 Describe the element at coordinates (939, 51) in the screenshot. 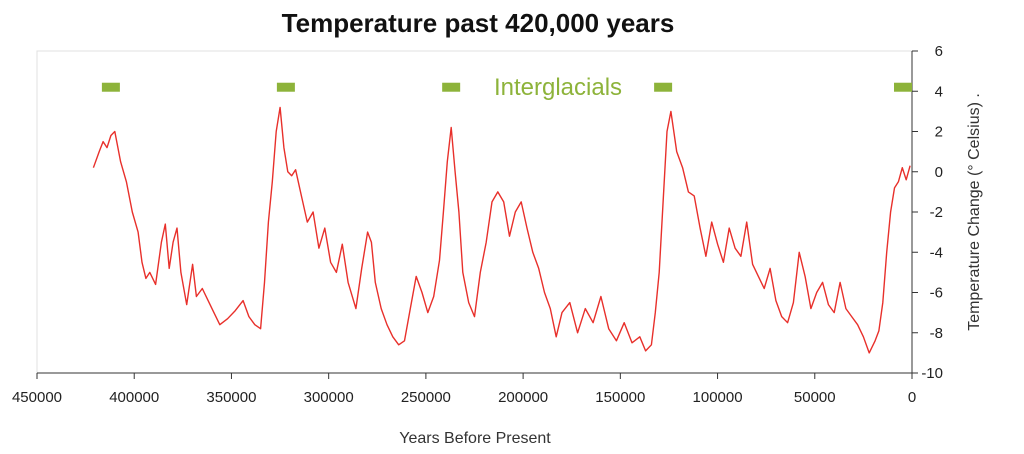

I see `y-tick-label: 6` at that location.